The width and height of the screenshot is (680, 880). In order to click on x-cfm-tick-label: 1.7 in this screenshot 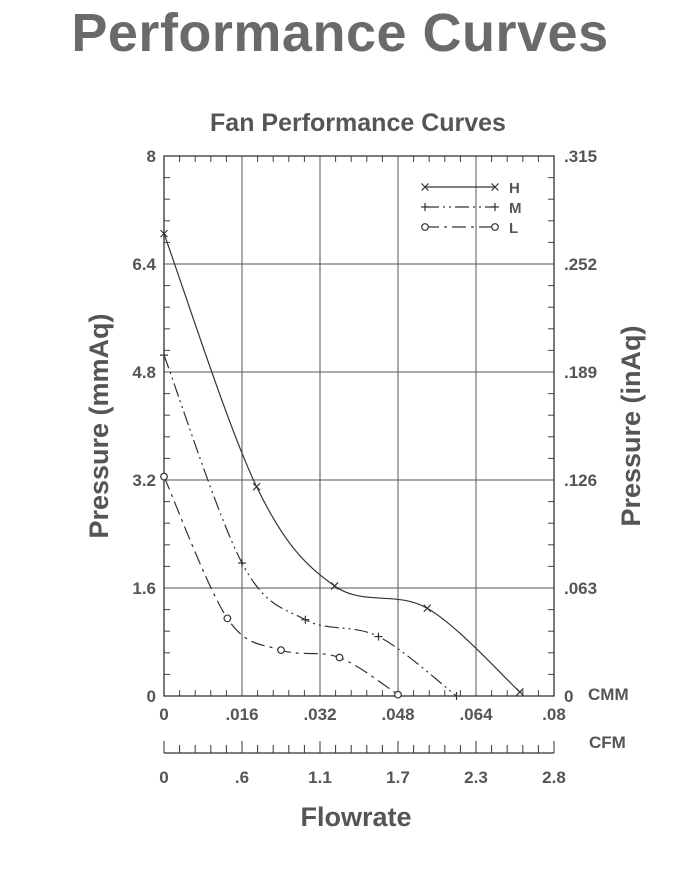, I will do `click(398, 777)`.